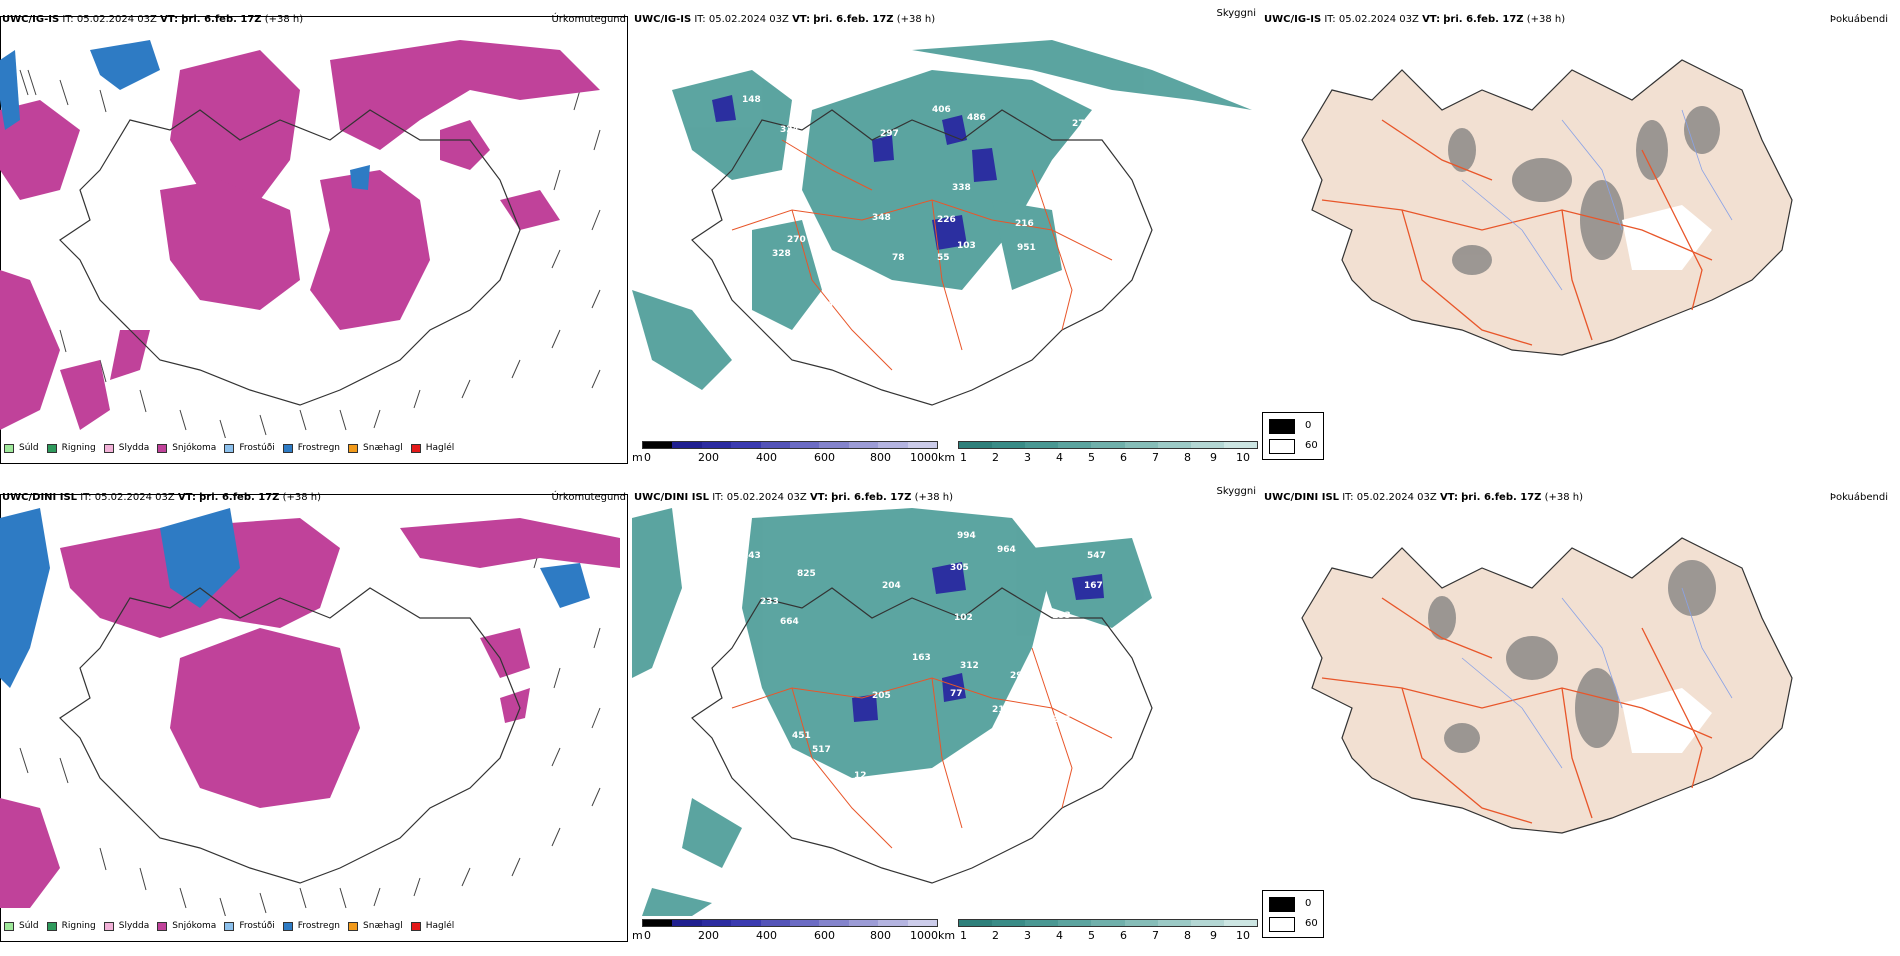 The image size is (1900, 956). What do you see at coordinates (1006, 550) in the screenshot?
I see `vis-label: 964` at bounding box center [1006, 550].